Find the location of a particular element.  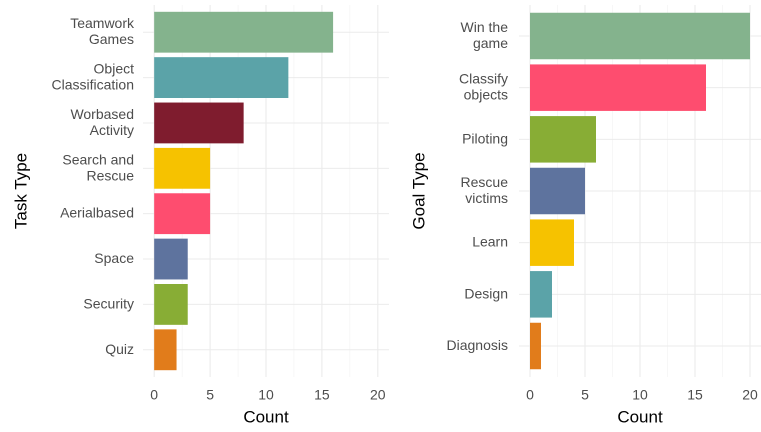

y-tick-label-line: victims is located at coordinates (486, 198).